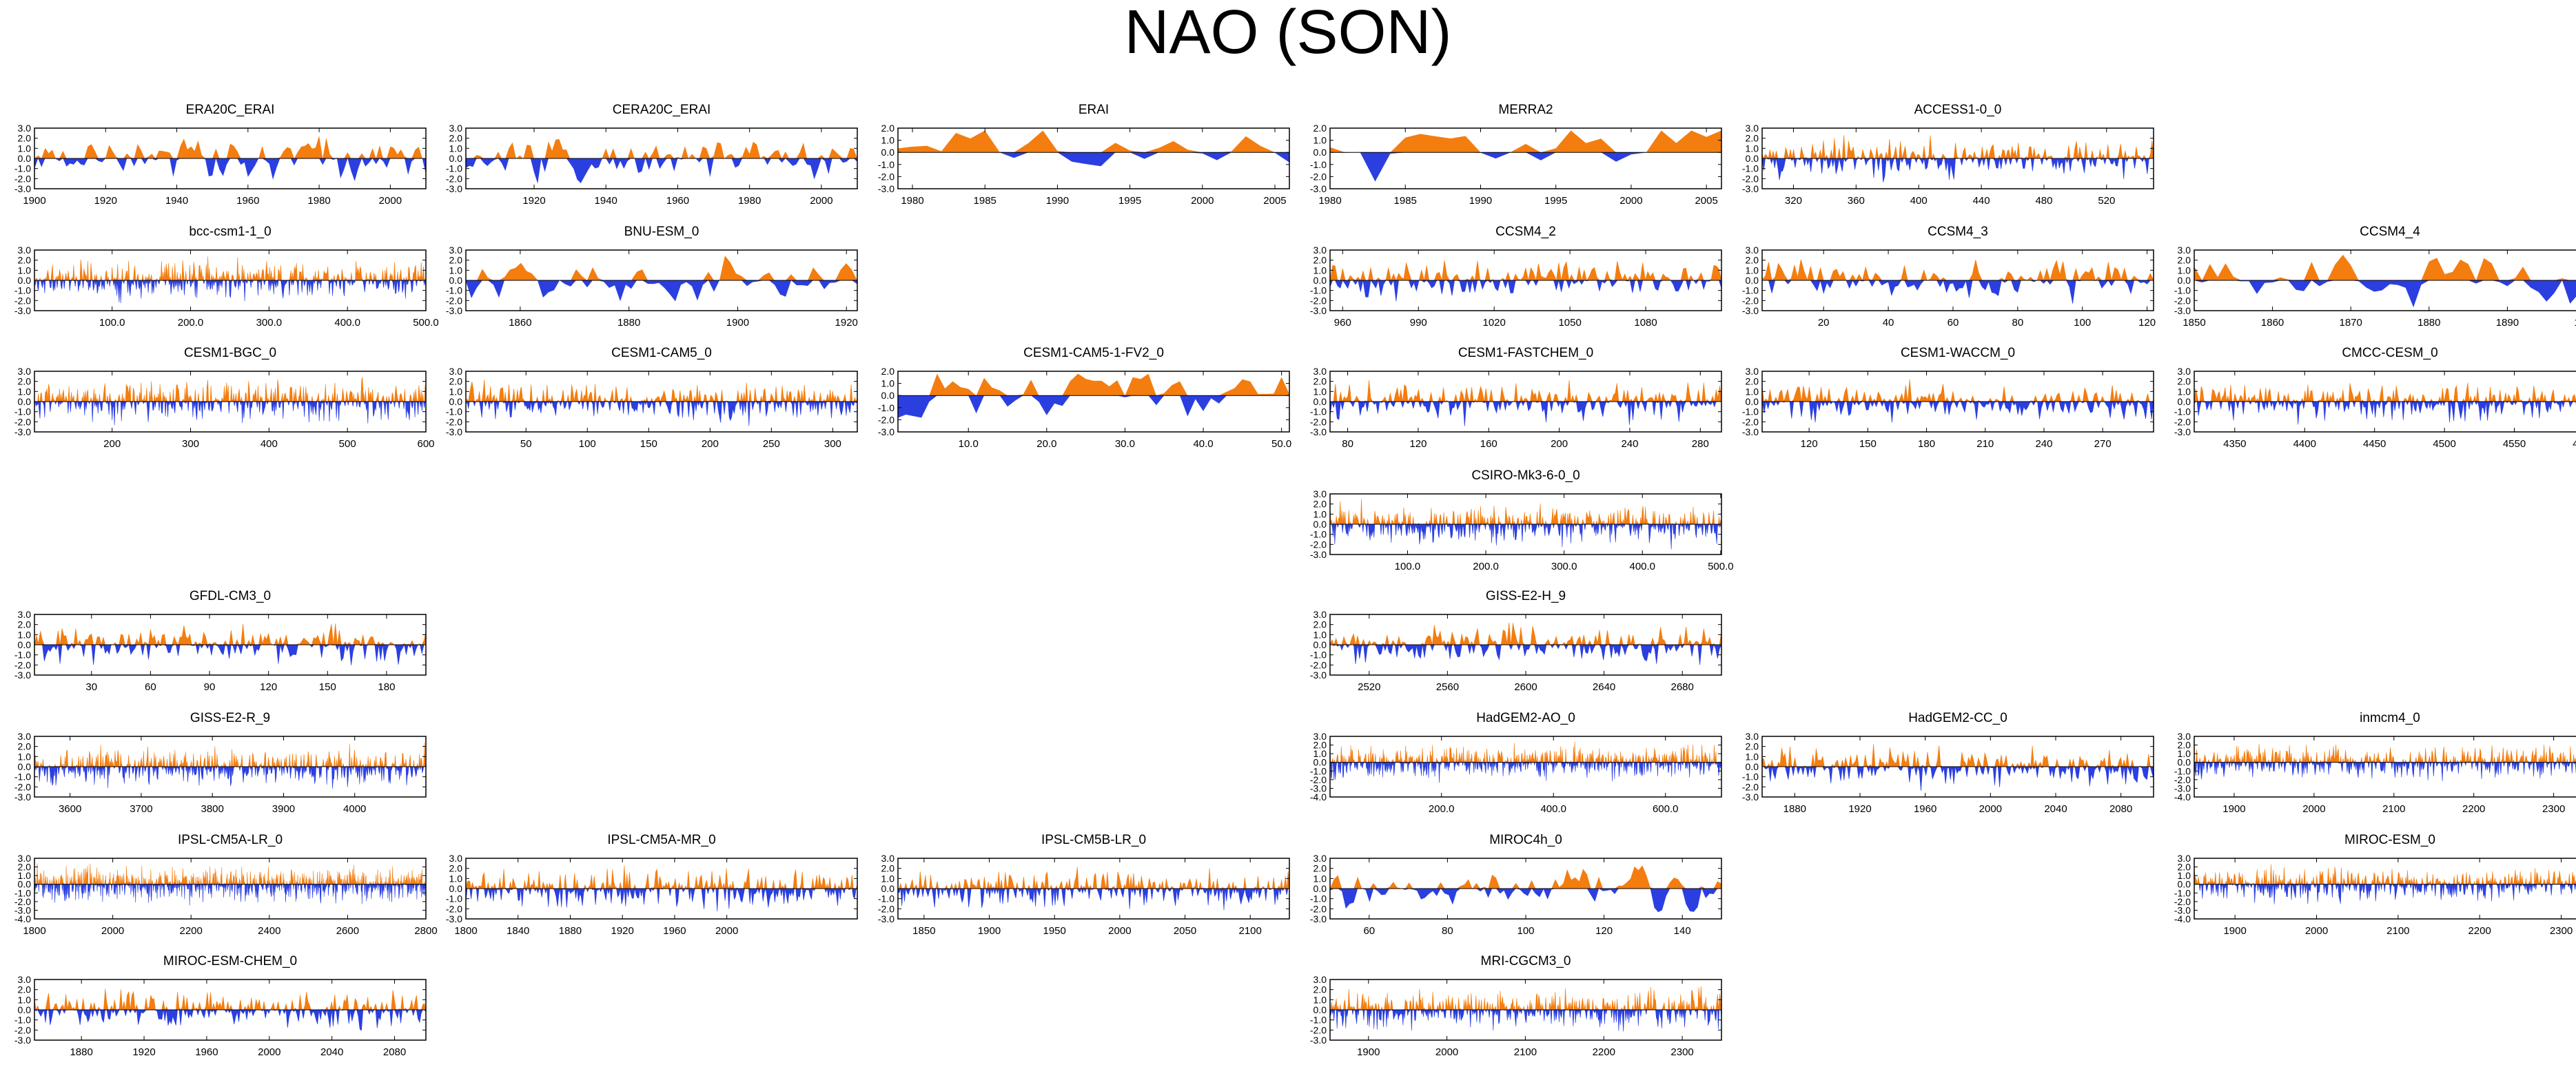 Image resolution: width=2576 pixels, height=1067 pixels. Describe the element at coordinates (1958, 353) in the screenshot. I see `panel-title: CESM1-WACCM_0` at that location.